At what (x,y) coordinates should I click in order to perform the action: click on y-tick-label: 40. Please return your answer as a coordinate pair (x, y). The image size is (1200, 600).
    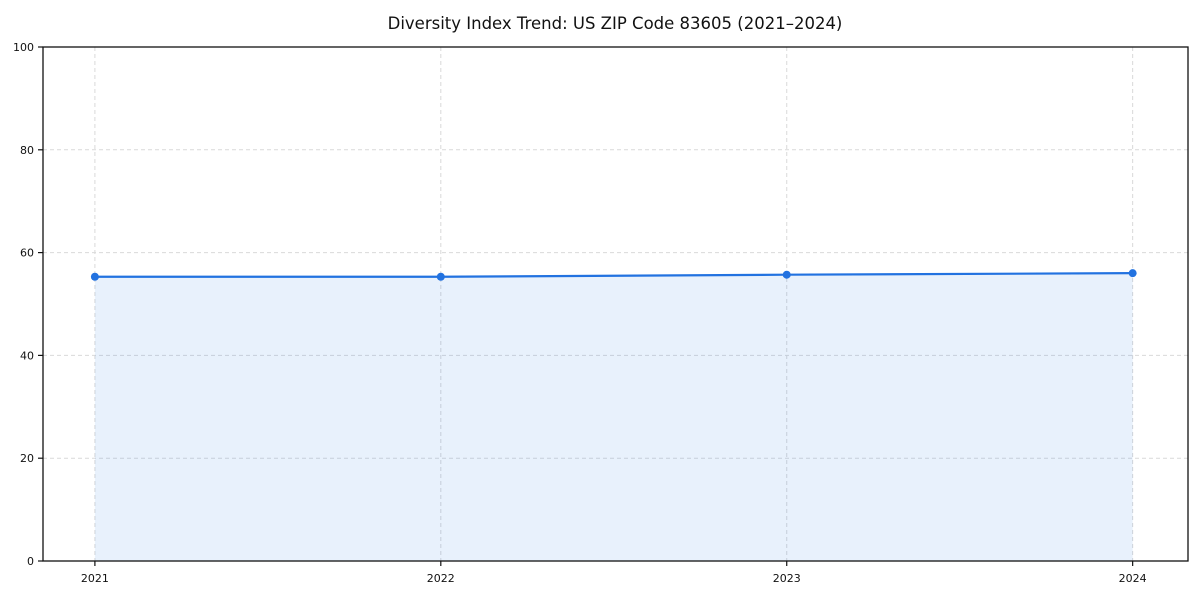
    Looking at the image, I should click on (27, 355).